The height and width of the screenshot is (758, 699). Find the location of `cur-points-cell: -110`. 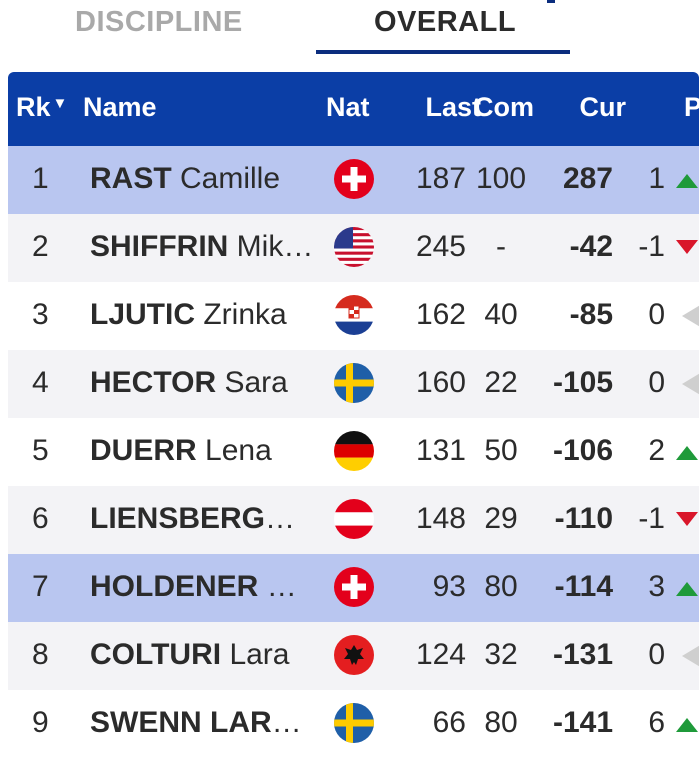

cur-points-cell: -110 is located at coordinates (583, 518).